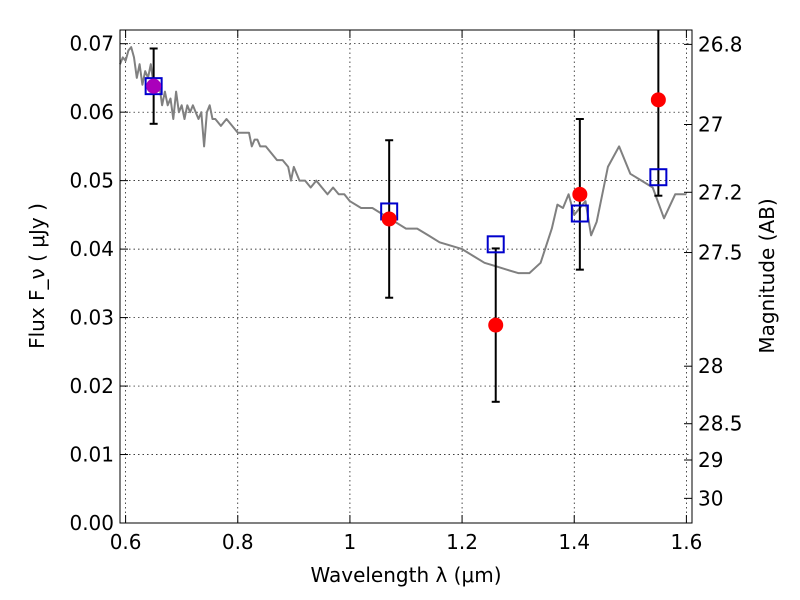 This screenshot has width=800, height=600. I want to click on y2-tick-label: 29, so click(710, 460).